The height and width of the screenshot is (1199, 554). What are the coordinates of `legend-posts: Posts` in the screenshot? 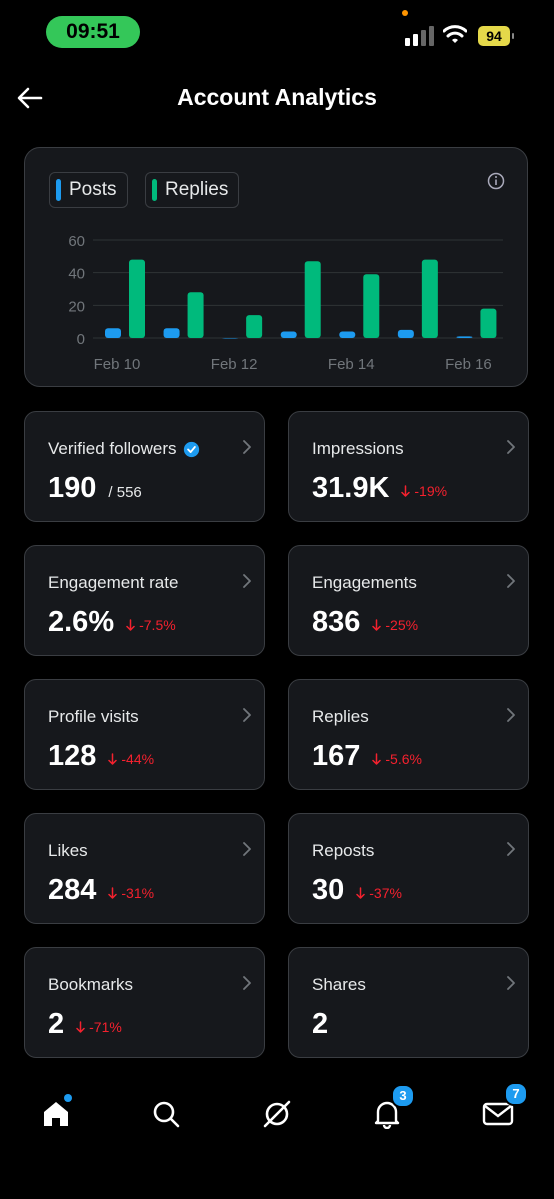 It's located at (88, 190).